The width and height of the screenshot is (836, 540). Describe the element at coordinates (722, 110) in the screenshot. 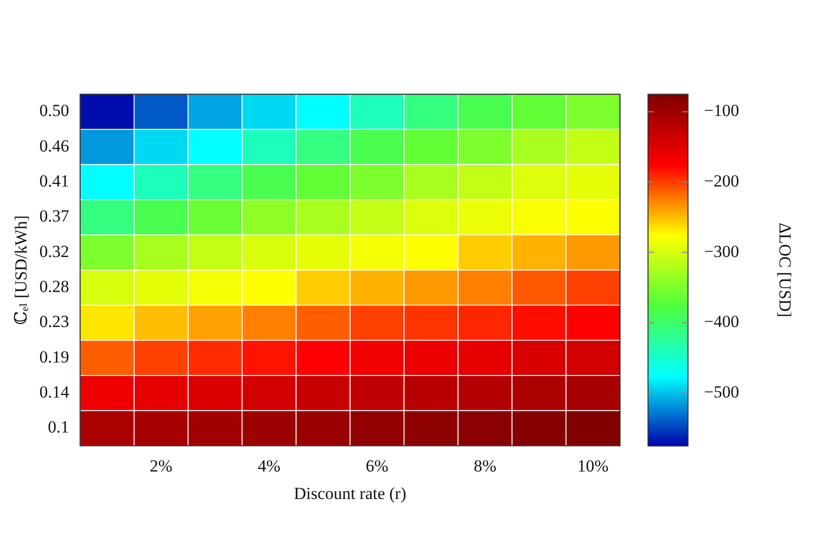

I see `color-bar-label: −100` at that location.